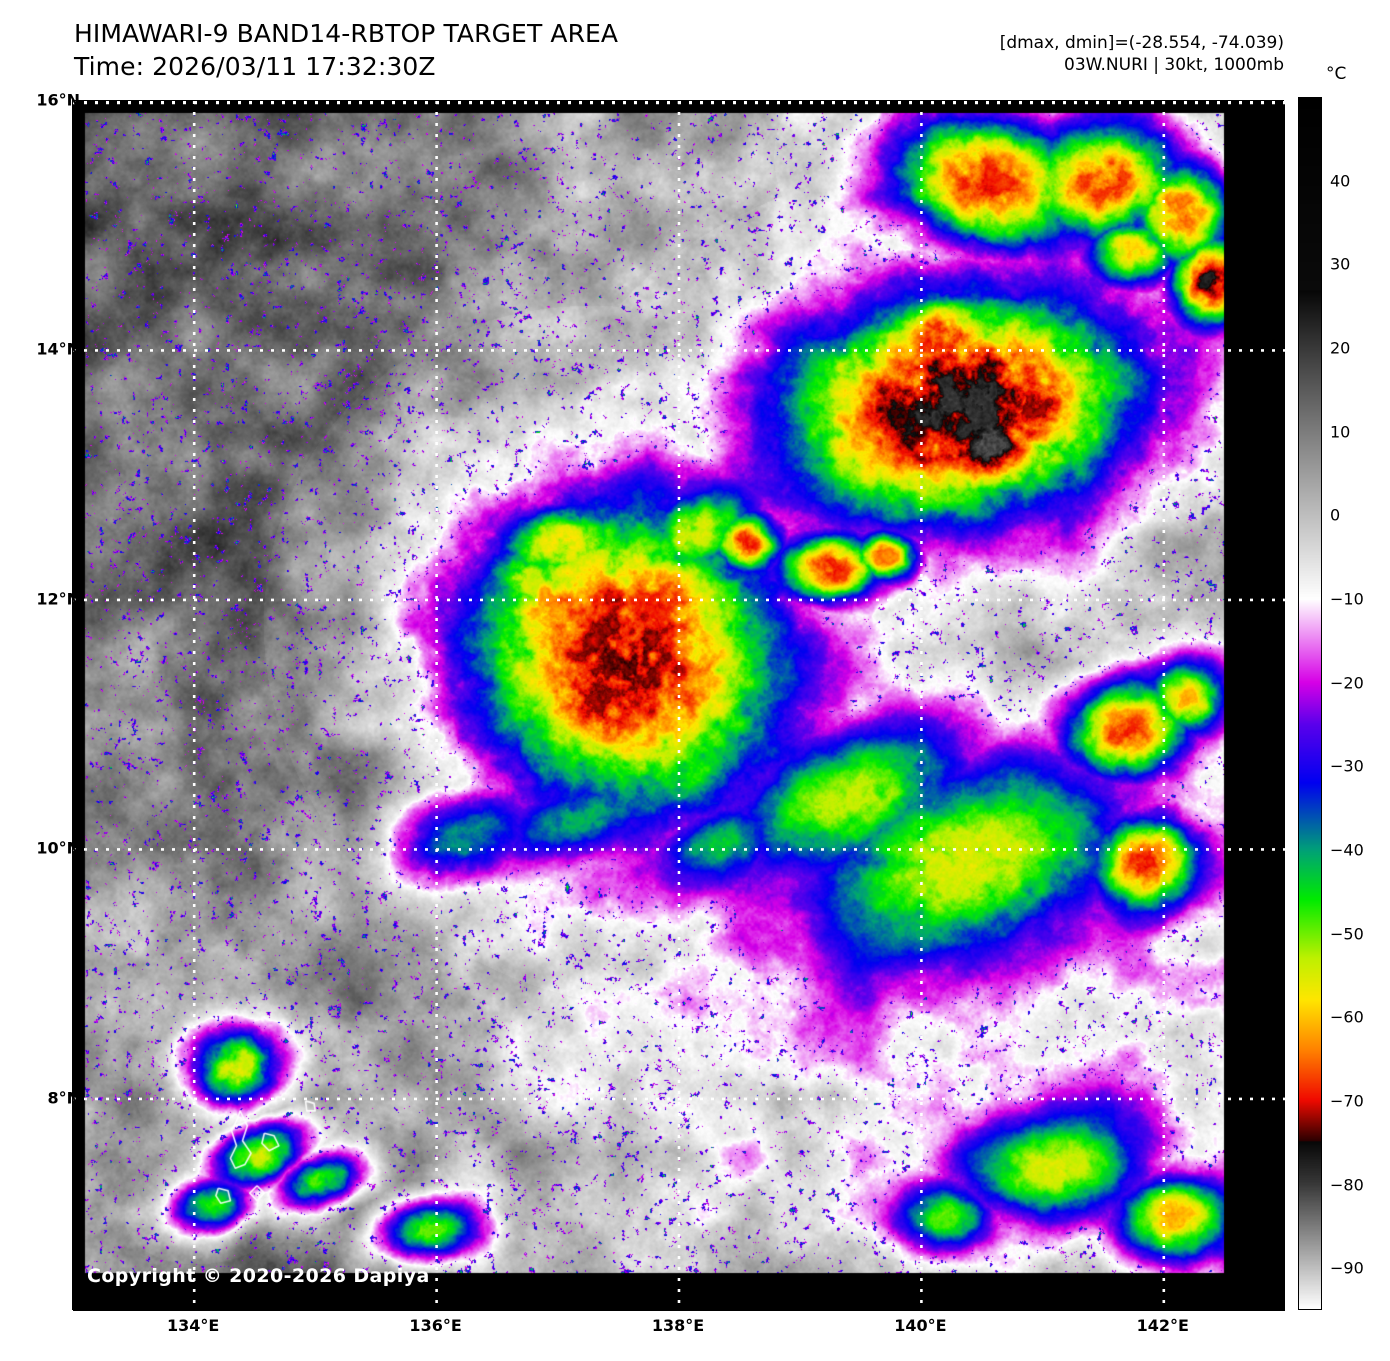 The image size is (1390, 1361). Describe the element at coordinates (58, 100) in the screenshot. I see `latitude-tick-16°N: 16°N` at that location.